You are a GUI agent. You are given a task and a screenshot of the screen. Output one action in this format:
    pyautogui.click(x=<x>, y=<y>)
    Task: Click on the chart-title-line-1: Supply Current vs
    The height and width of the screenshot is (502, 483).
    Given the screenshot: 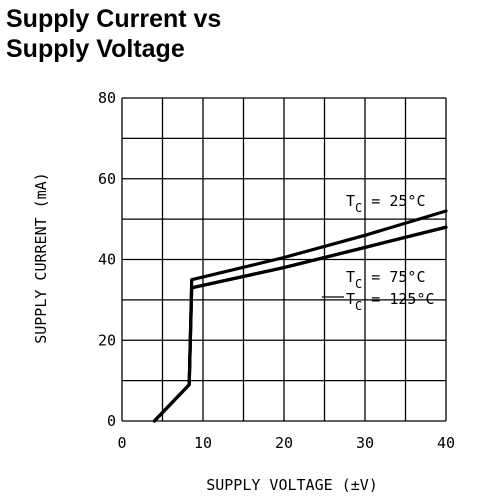 What is the action you would take?
    pyautogui.click(x=114, y=19)
    